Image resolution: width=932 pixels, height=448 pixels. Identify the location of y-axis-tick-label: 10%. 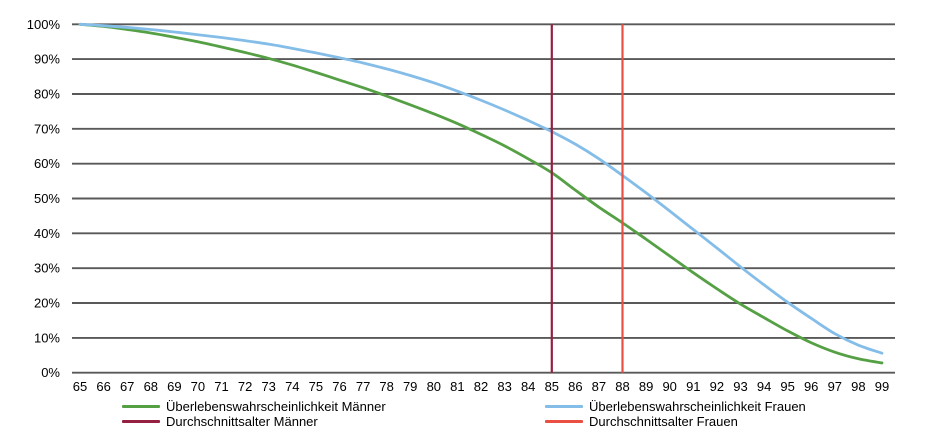
(47, 337).